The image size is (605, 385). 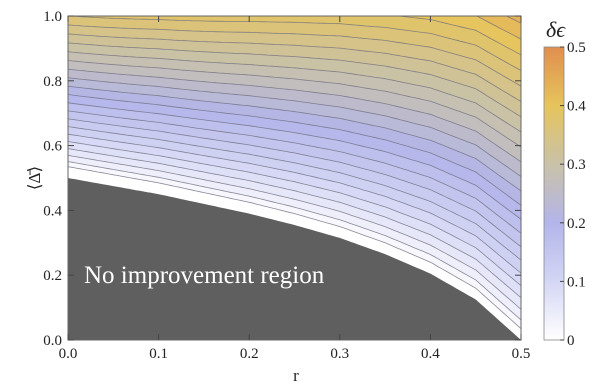 What do you see at coordinates (339, 354) in the screenshot?
I see `x-tick-label: 0.3` at bounding box center [339, 354].